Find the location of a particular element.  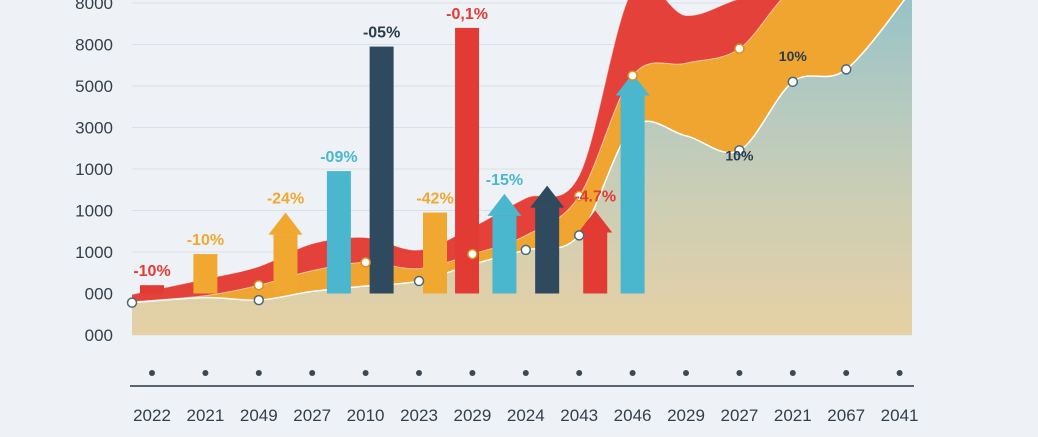

x-tick-label: 2049 is located at coordinates (259, 415).